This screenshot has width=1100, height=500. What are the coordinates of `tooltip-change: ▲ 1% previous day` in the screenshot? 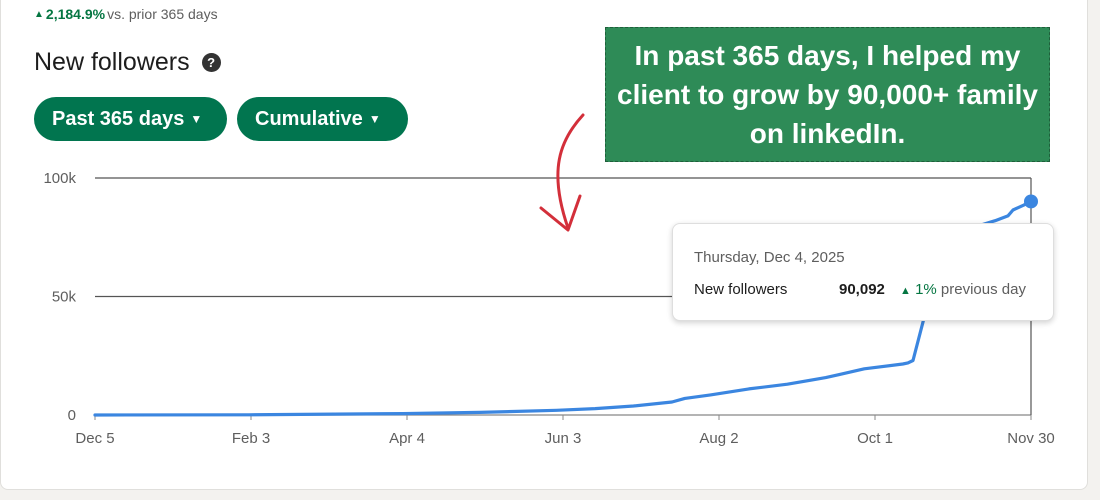 It's located at (963, 289).